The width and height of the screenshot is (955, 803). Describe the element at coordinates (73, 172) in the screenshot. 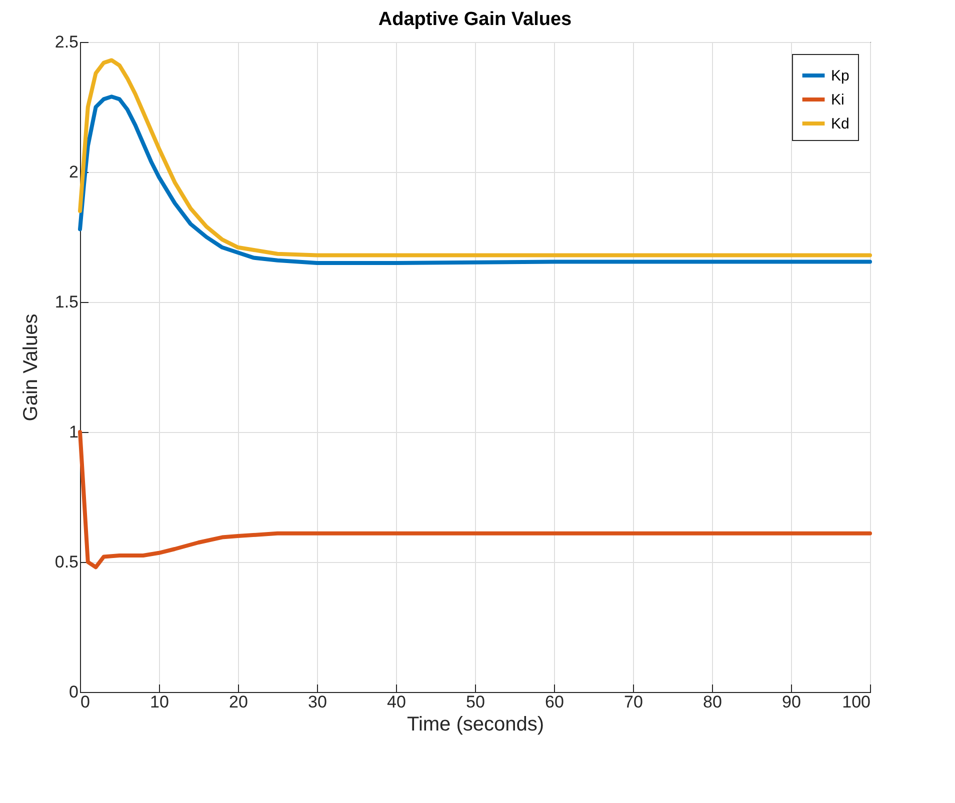

I see `y-tick-label: 2` at that location.